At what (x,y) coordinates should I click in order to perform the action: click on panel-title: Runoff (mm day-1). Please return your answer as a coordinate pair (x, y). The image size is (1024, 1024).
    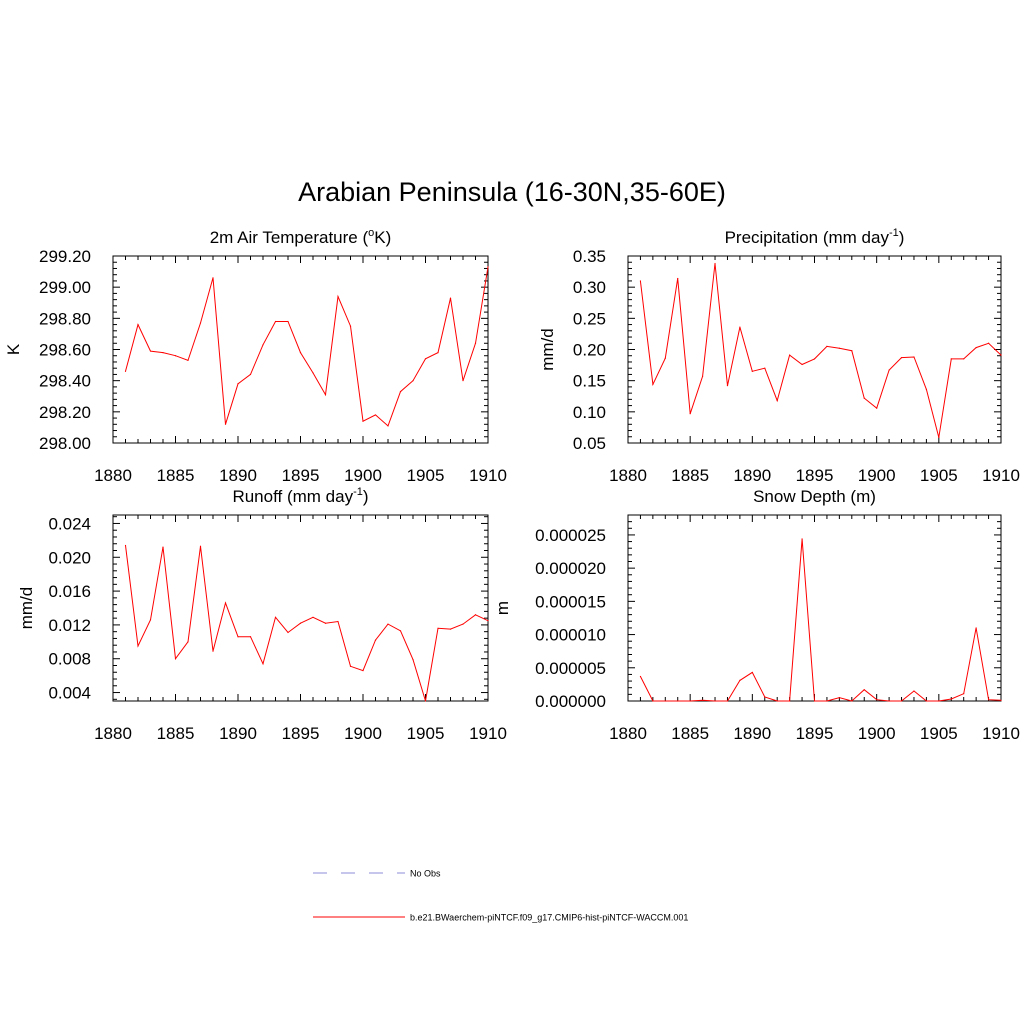
    Looking at the image, I should click on (300, 496).